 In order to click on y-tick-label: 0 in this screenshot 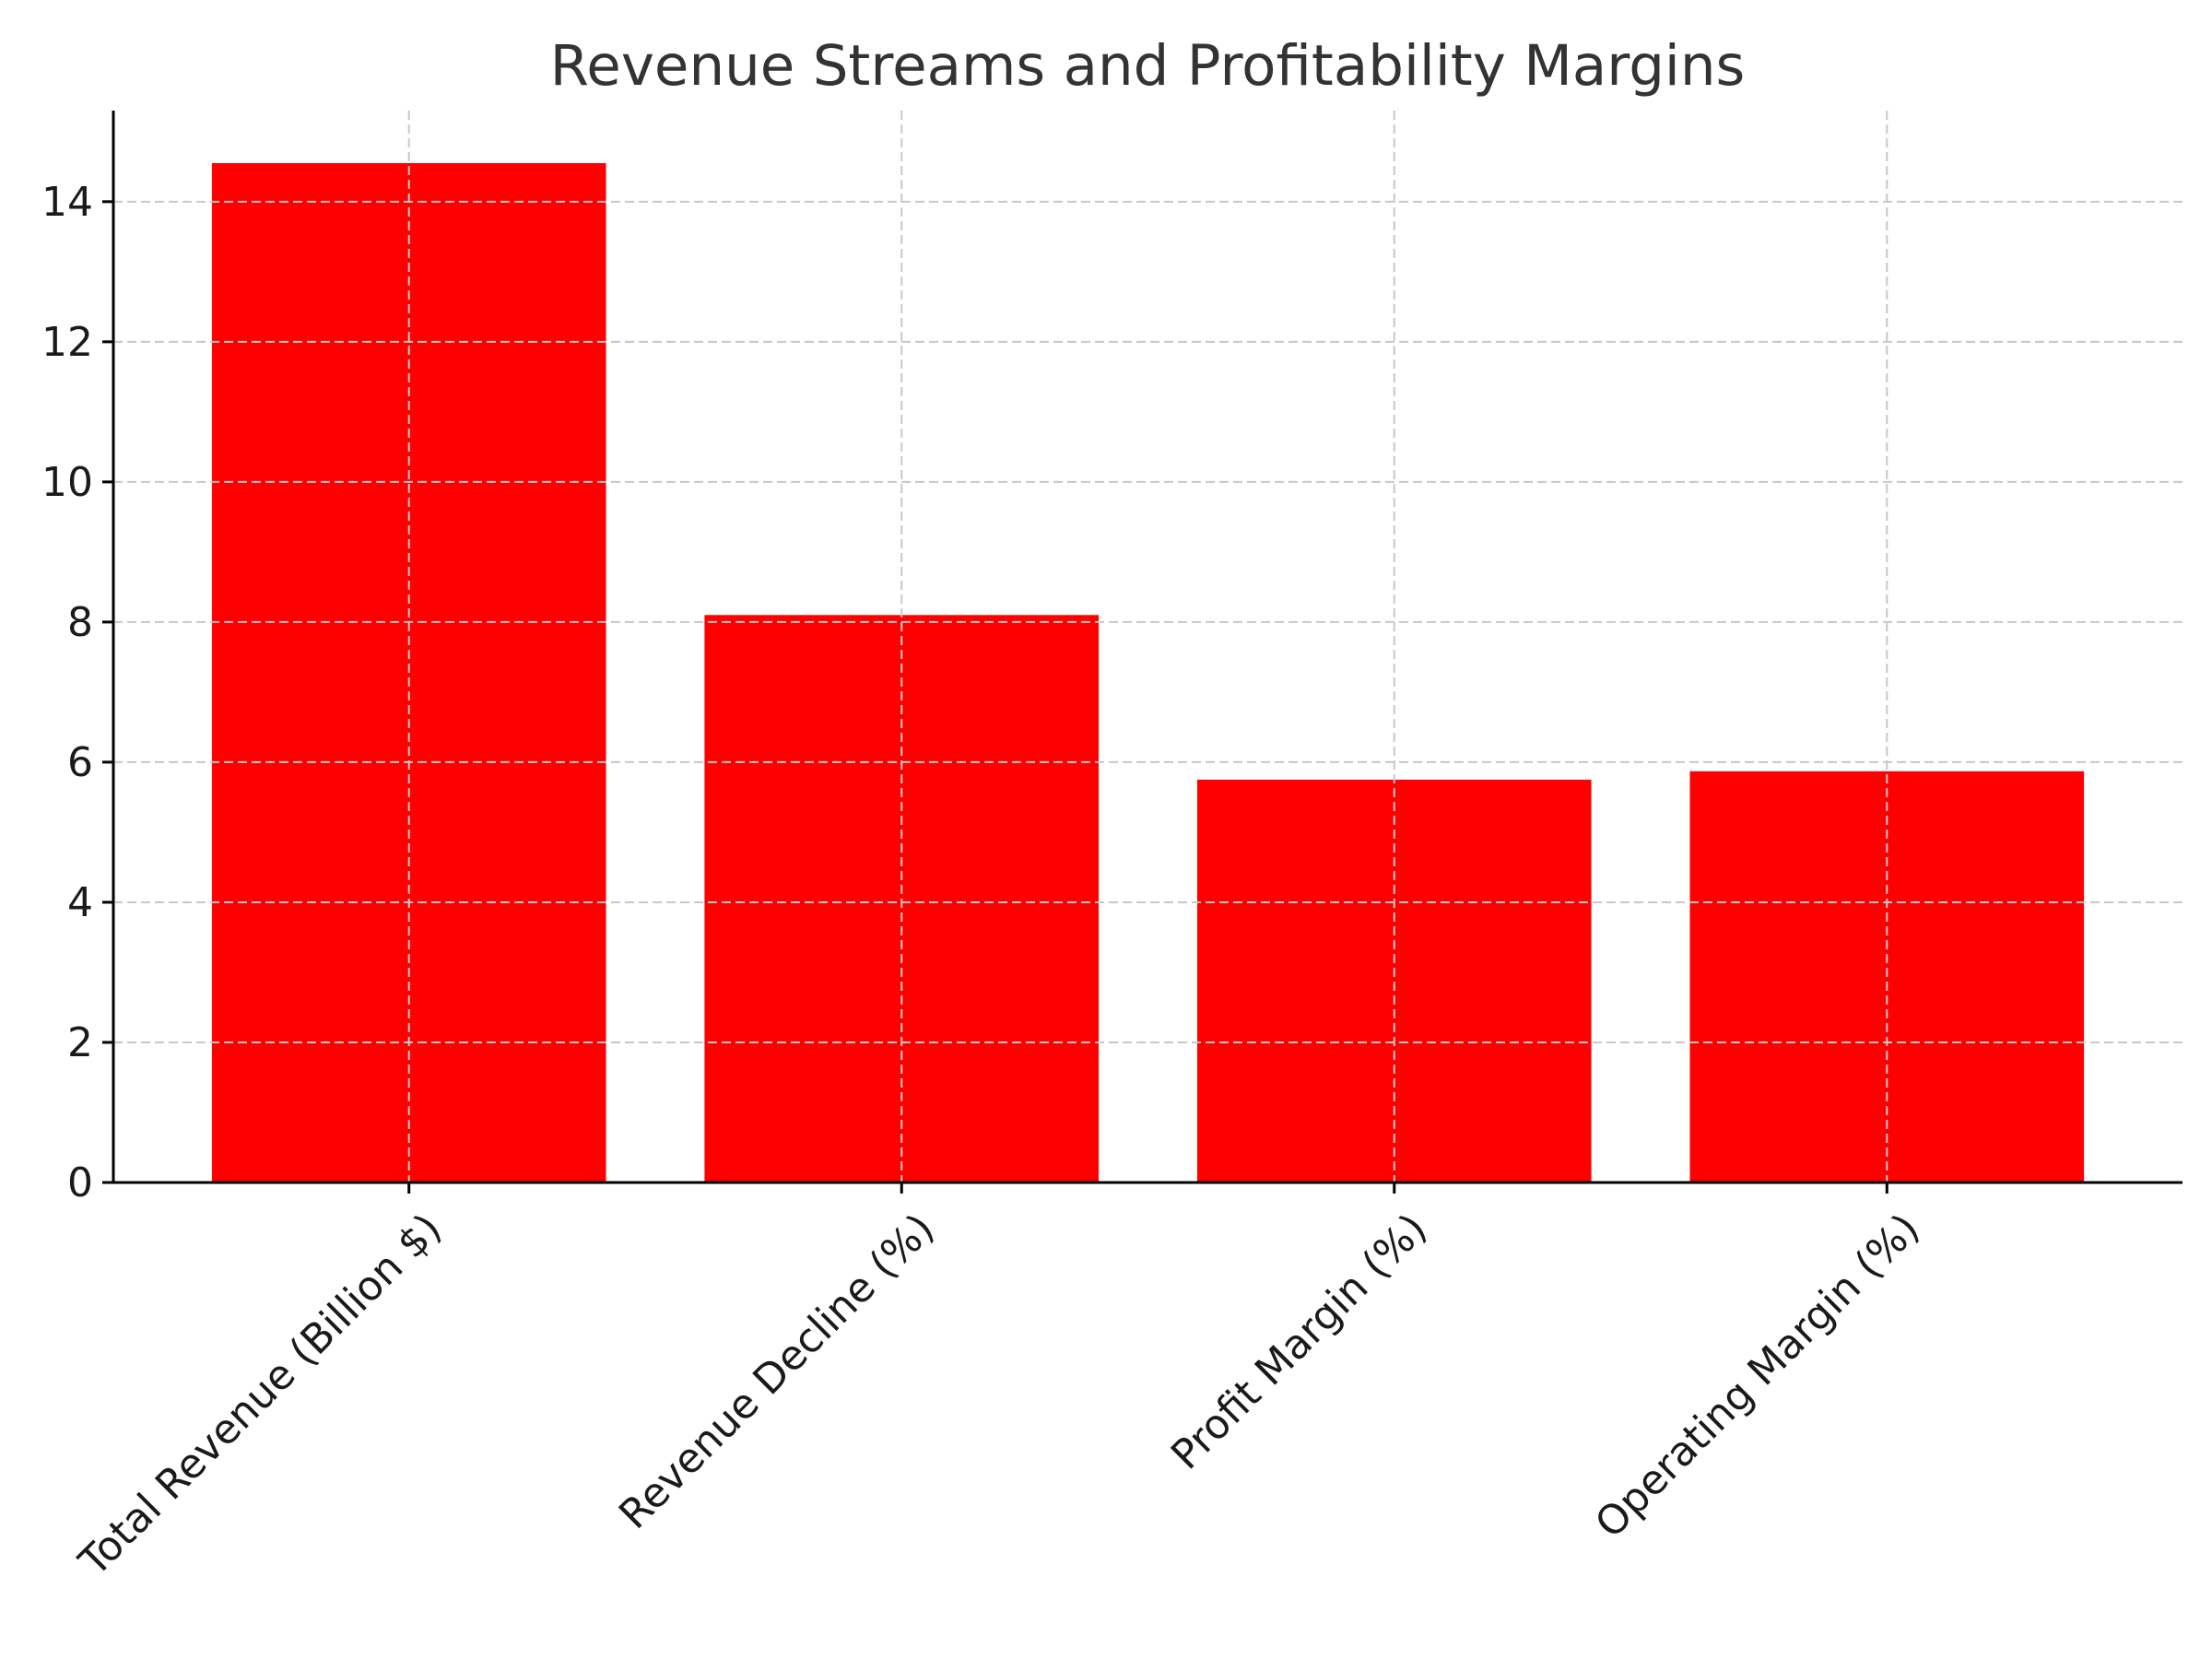, I will do `click(80, 1182)`.